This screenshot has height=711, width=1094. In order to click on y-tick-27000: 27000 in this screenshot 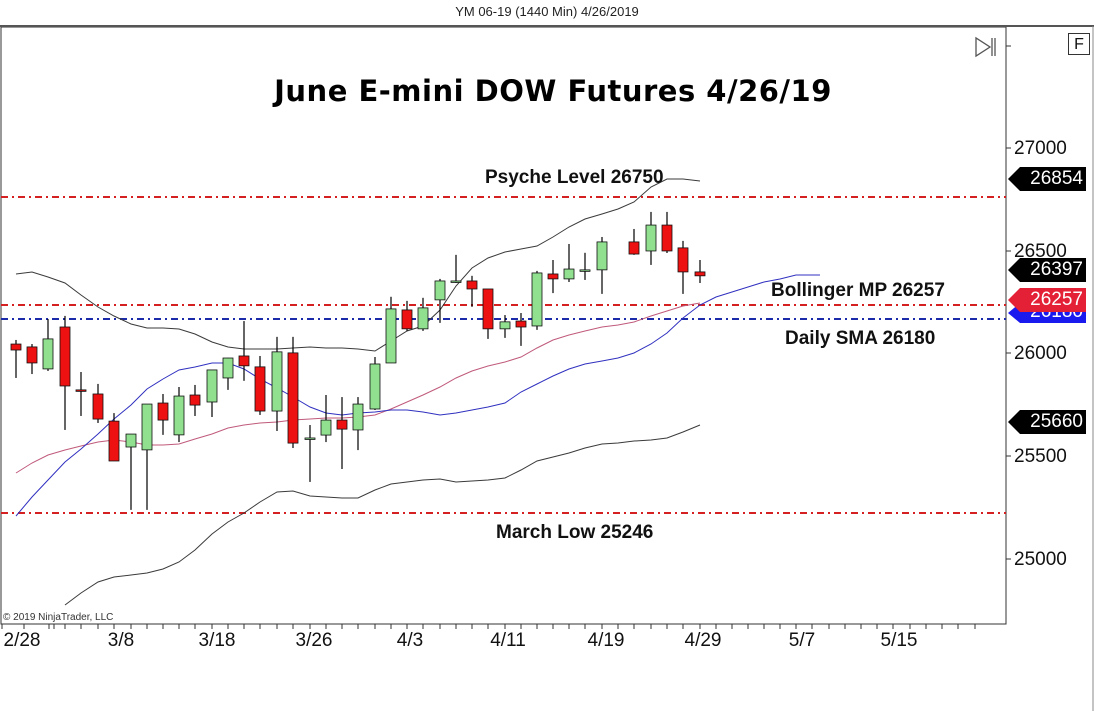, I will do `click(1040, 148)`.